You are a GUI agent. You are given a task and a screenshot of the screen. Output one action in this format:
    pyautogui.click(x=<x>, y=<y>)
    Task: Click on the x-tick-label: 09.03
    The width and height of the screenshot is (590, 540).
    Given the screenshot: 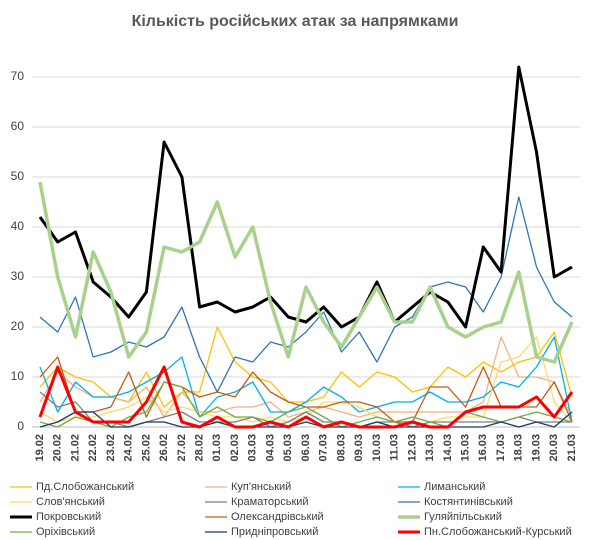 What is the action you would take?
    pyautogui.click(x=359, y=448)
    